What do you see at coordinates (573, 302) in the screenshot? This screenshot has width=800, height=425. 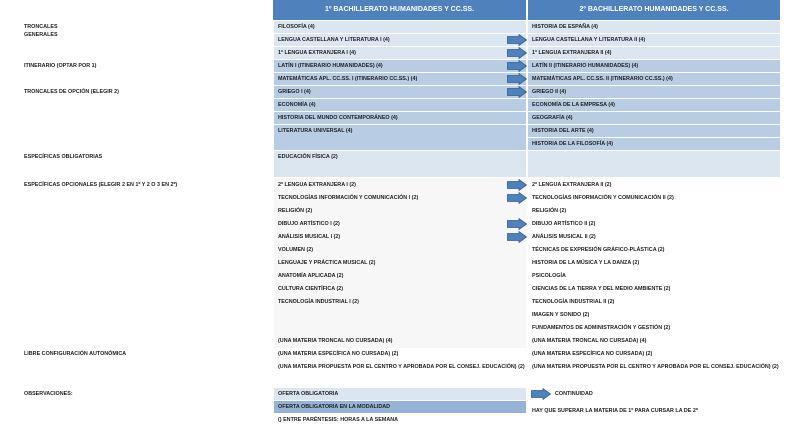 I see `subject-second-year: TECNOLOGÍA INDUSTRIAL II (2)` at bounding box center [573, 302].